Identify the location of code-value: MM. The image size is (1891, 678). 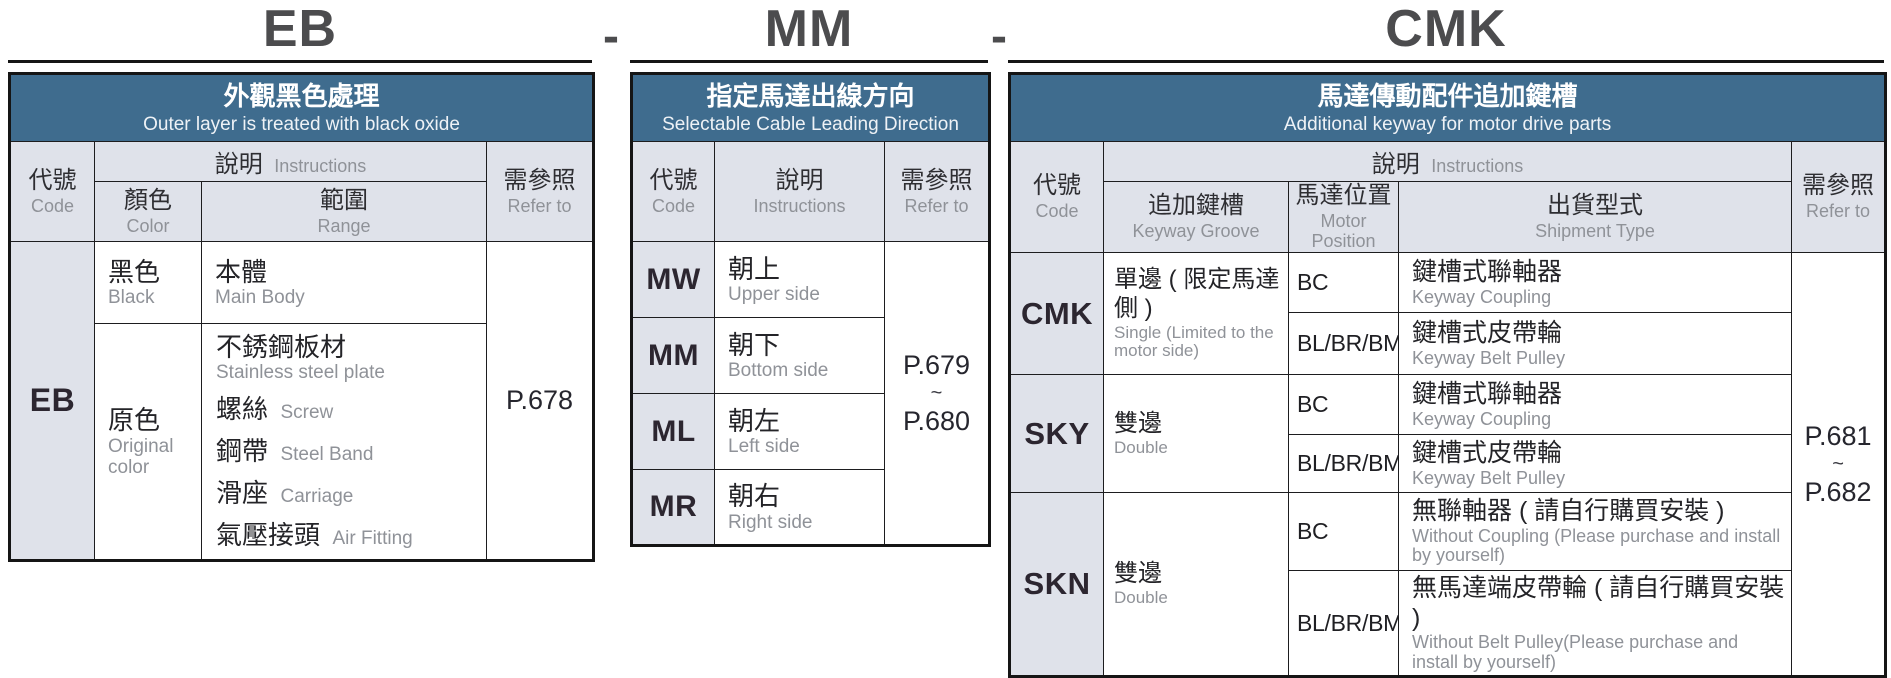
(673, 355).